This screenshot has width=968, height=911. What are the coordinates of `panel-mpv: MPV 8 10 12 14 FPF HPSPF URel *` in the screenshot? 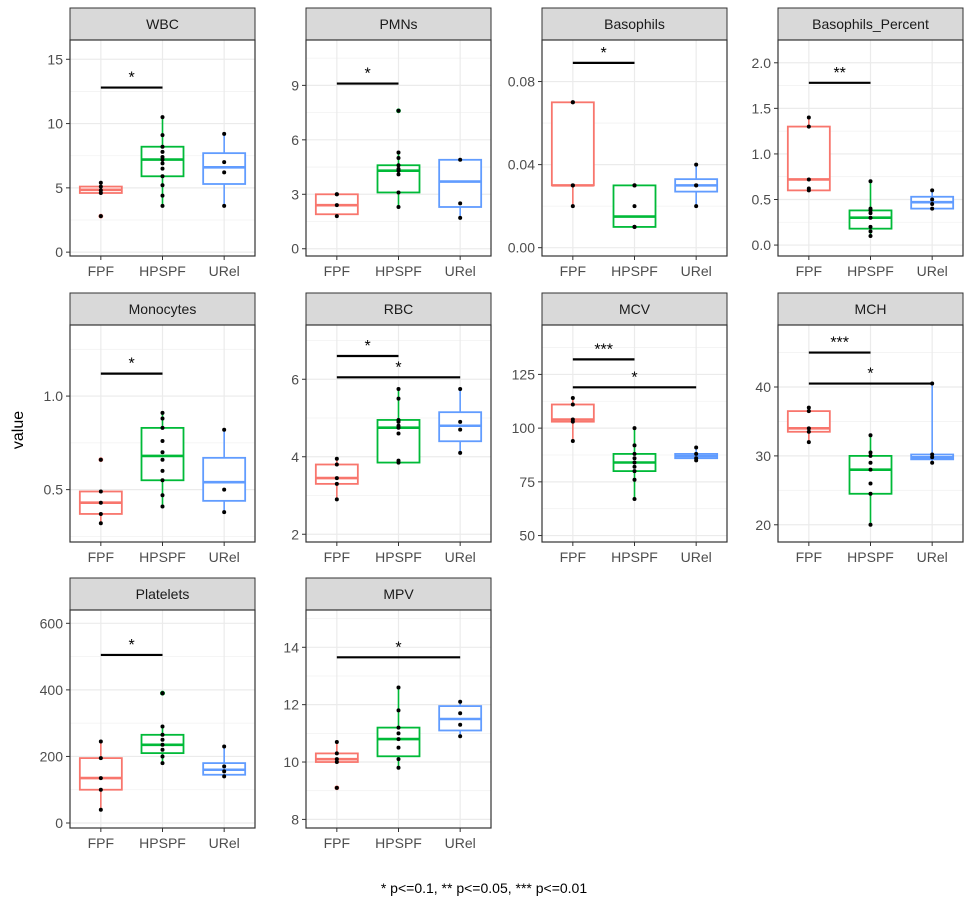 It's located at (387, 714).